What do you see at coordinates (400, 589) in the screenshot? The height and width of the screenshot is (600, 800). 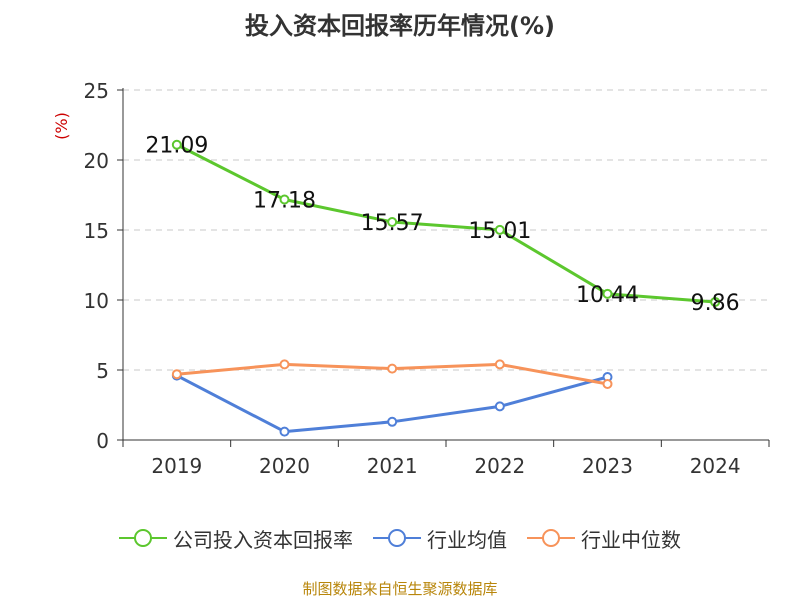 I see `source-note: 制图数据来自恒生聚源数据库` at bounding box center [400, 589].